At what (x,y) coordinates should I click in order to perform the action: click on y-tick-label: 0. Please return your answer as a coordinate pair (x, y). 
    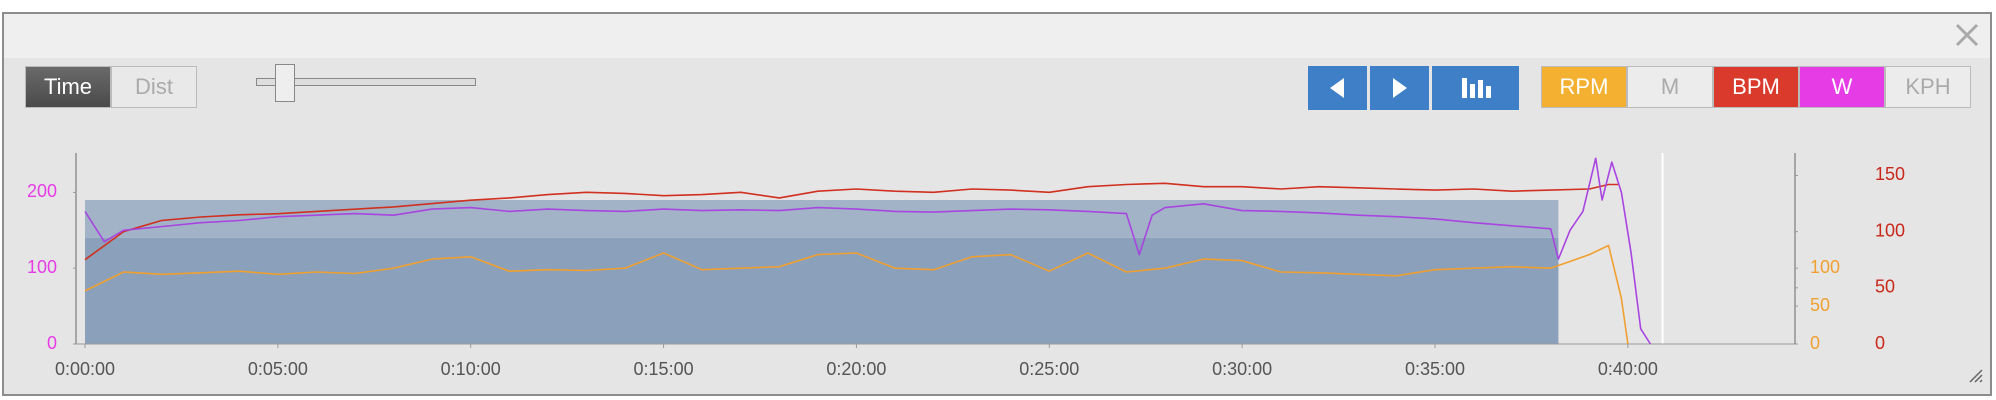
    Looking at the image, I should click on (52, 343).